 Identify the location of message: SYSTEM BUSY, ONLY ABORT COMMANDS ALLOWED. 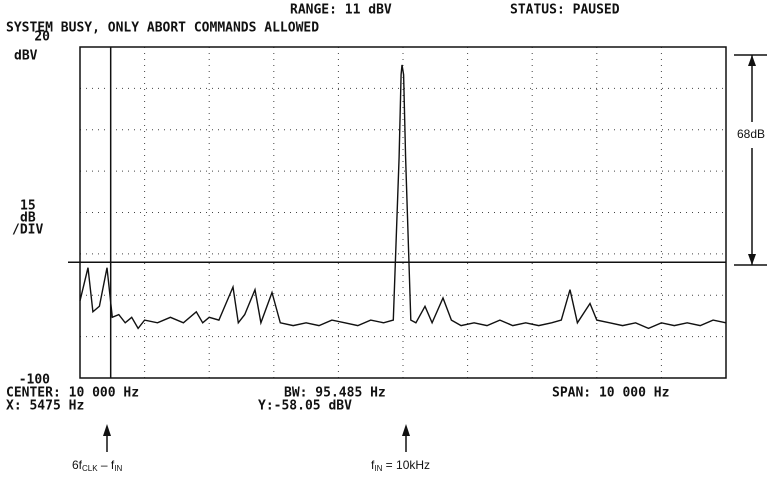
(162, 28).